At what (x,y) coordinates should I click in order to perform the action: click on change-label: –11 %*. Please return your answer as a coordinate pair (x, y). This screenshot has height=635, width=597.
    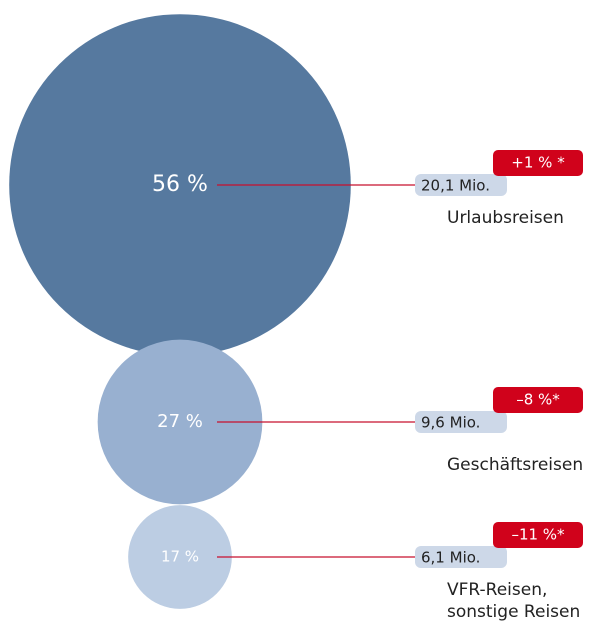
    Looking at the image, I should click on (538, 535).